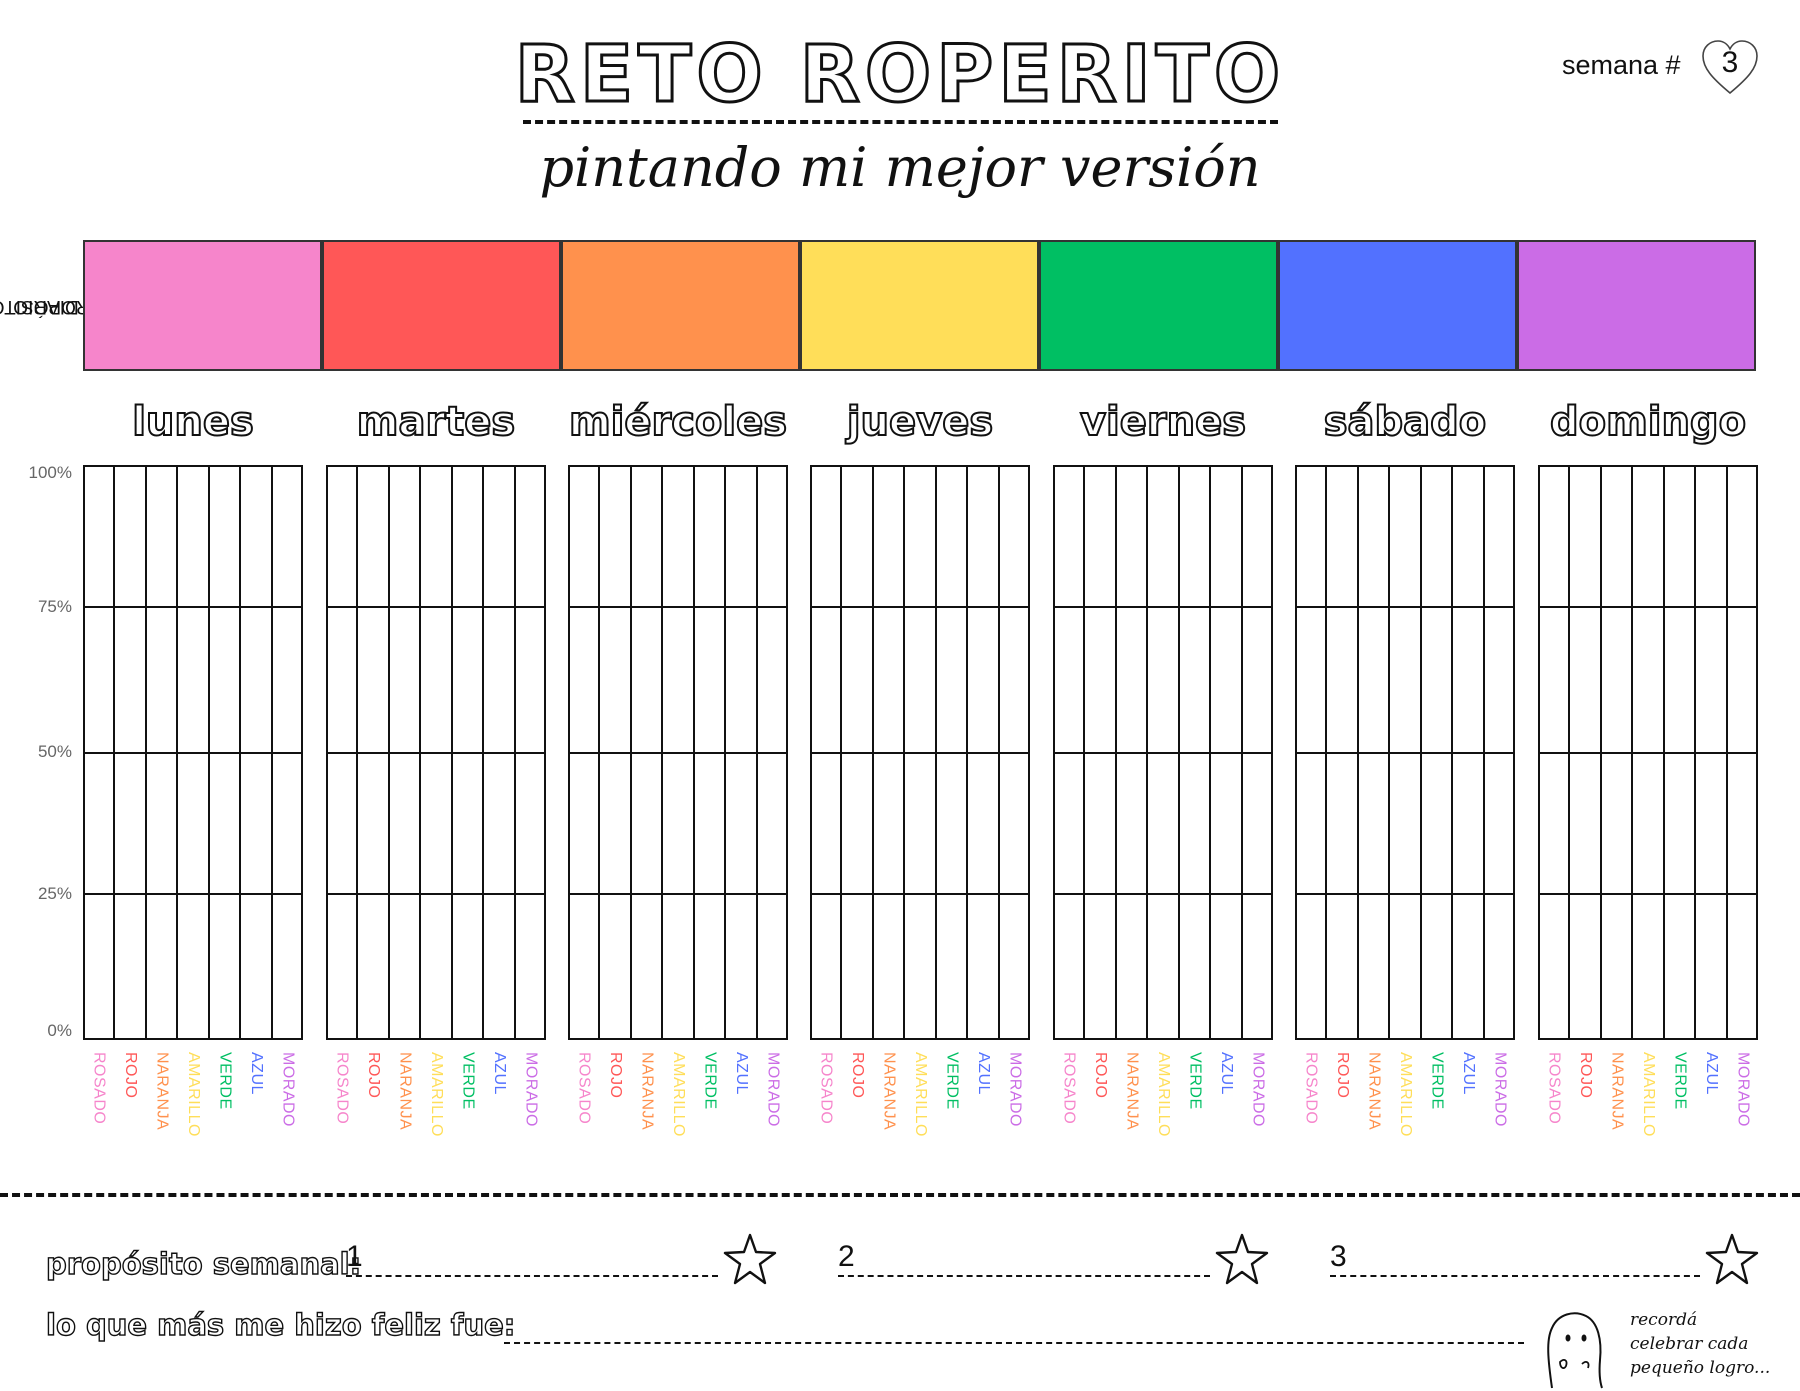 The image size is (1800, 1391). Describe the element at coordinates (193, 422) in the screenshot. I see `day-header-0: lunes` at that location.